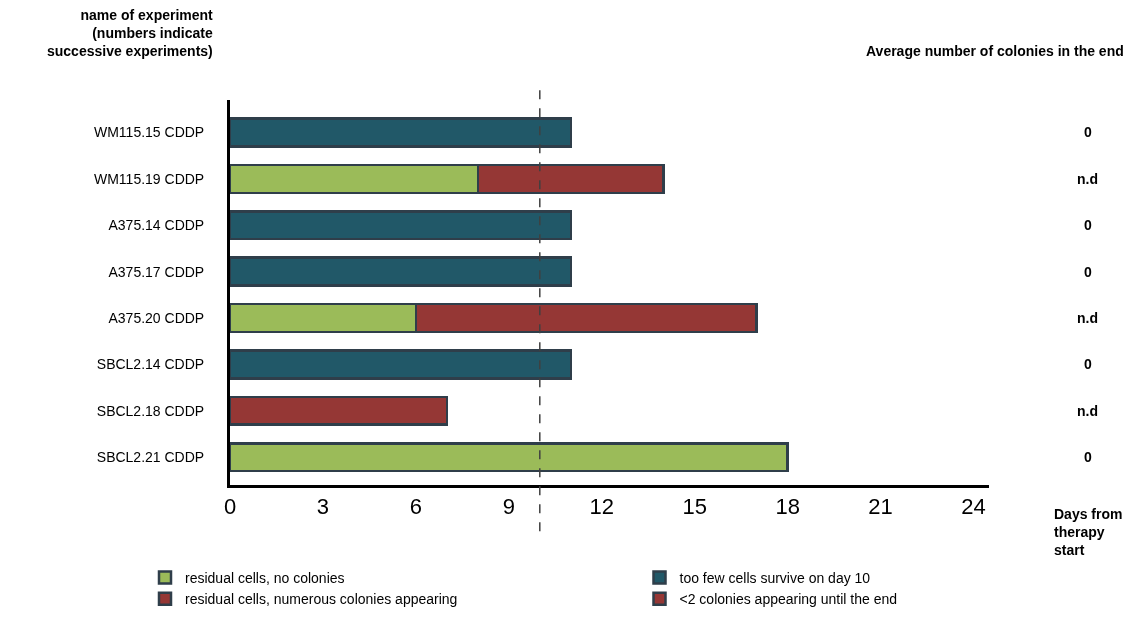 The width and height of the screenshot is (1139, 627). What do you see at coordinates (973, 507) in the screenshot?
I see `x-tick-label: 24` at bounding box center [973, 507].